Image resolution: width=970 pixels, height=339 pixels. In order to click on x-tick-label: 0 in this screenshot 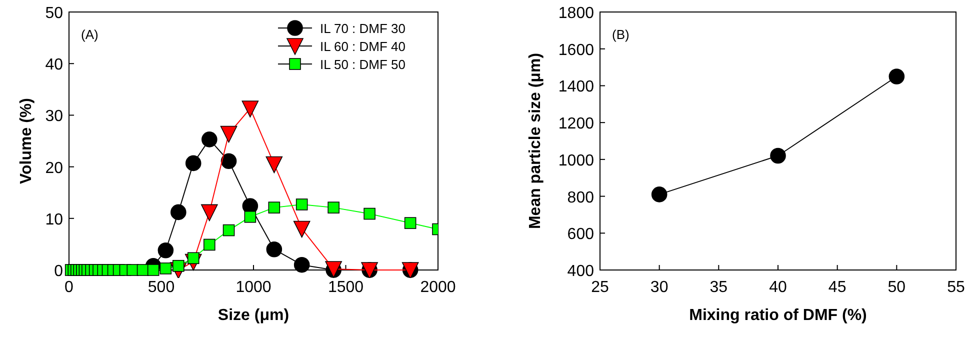, I will do `click(69, 287)`.